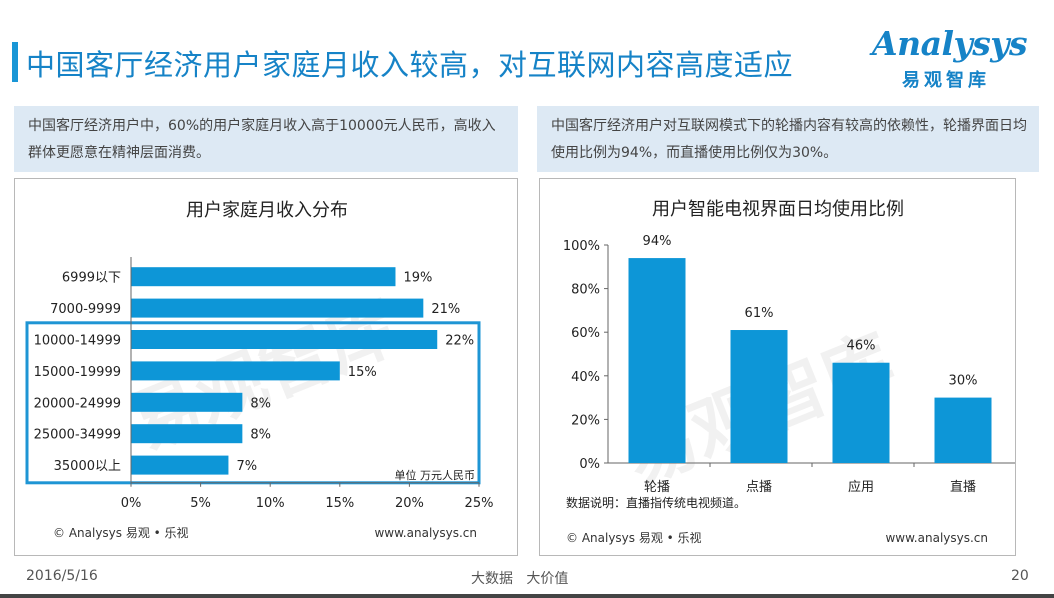  Describe the element at coordinates (963, 381) in the screenshot. I see `data-label: 30%` at that location.